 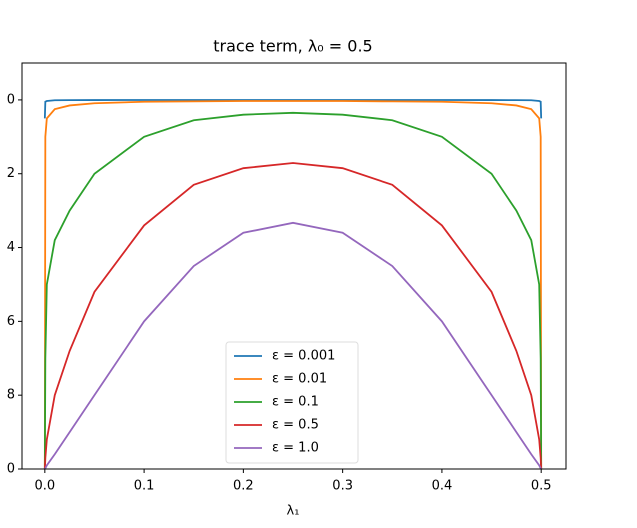 What do you see at coordinates (293, 109) in the screenshot?
I see `series-line` at bounding box center [293, 109].